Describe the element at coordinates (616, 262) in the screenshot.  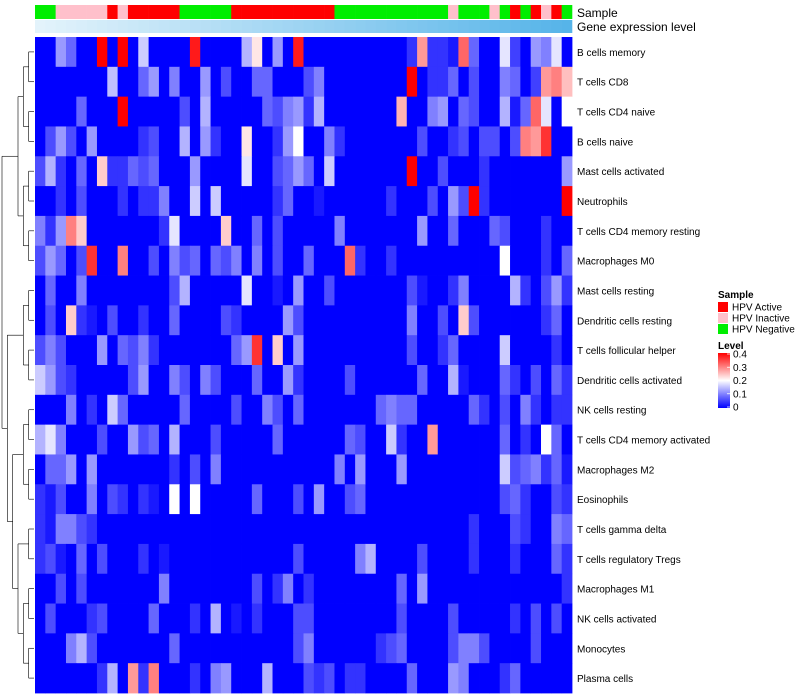
I see `row-label: Macrophages M0` at that location.